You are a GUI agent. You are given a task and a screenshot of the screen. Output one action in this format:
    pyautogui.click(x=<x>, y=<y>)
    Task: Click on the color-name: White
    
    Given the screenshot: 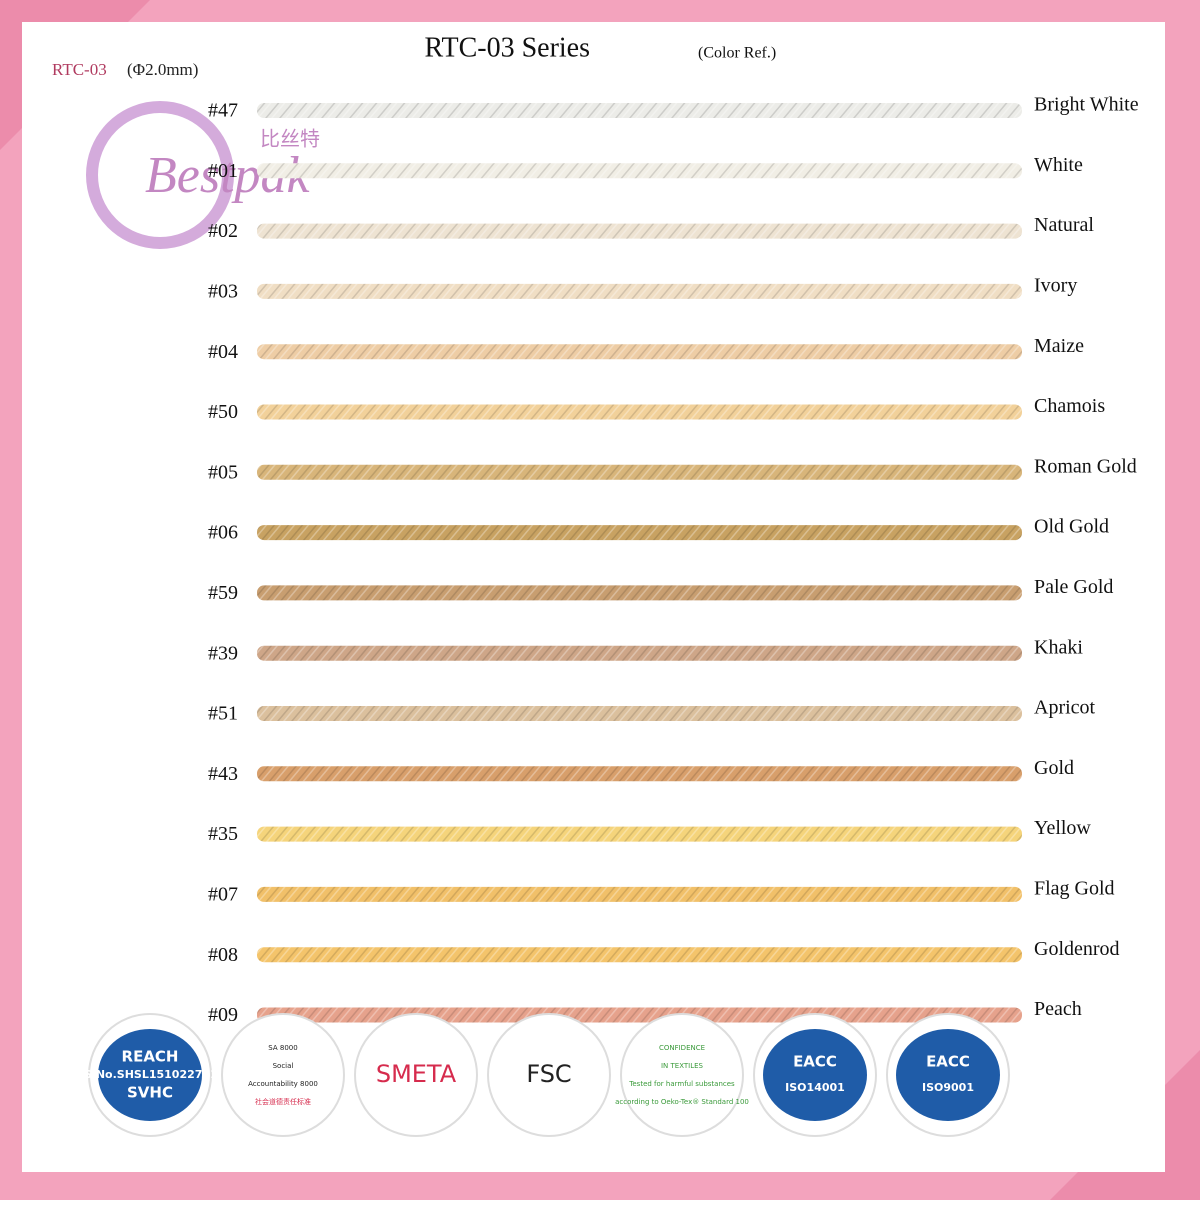 What is the action you would take?
    pyautogui.click(x=1058, y=165)
    